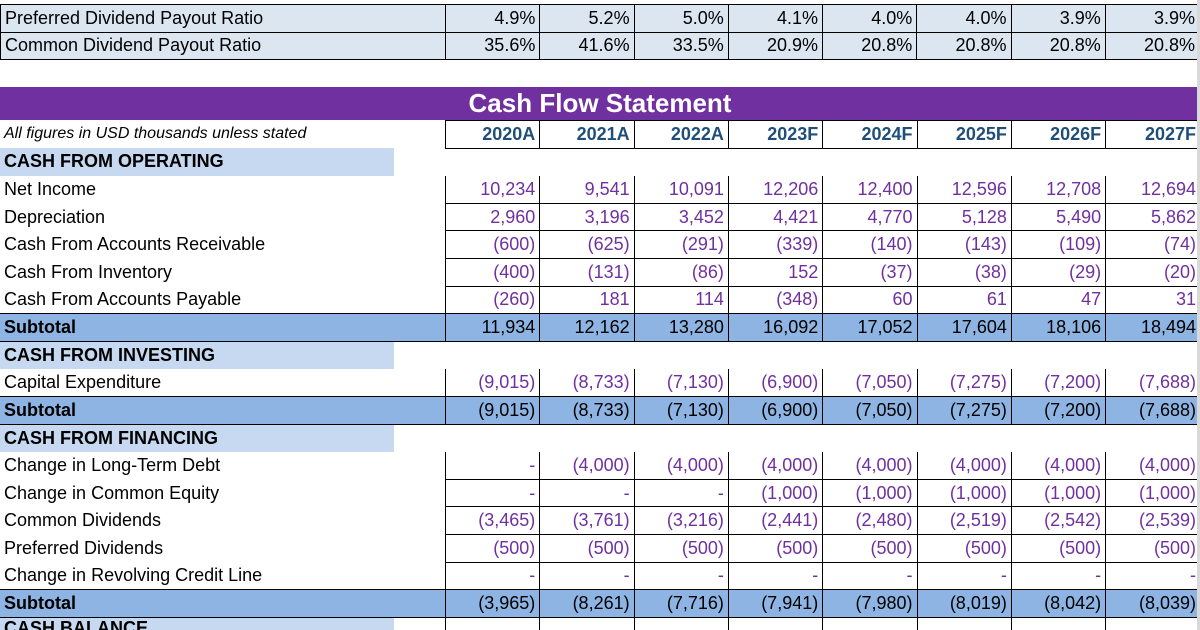 This screenshot has height=630, width=1200. Describe the element at coordinates (870, 272) in the screenshot. I see `value-cell: (37)` at that location.